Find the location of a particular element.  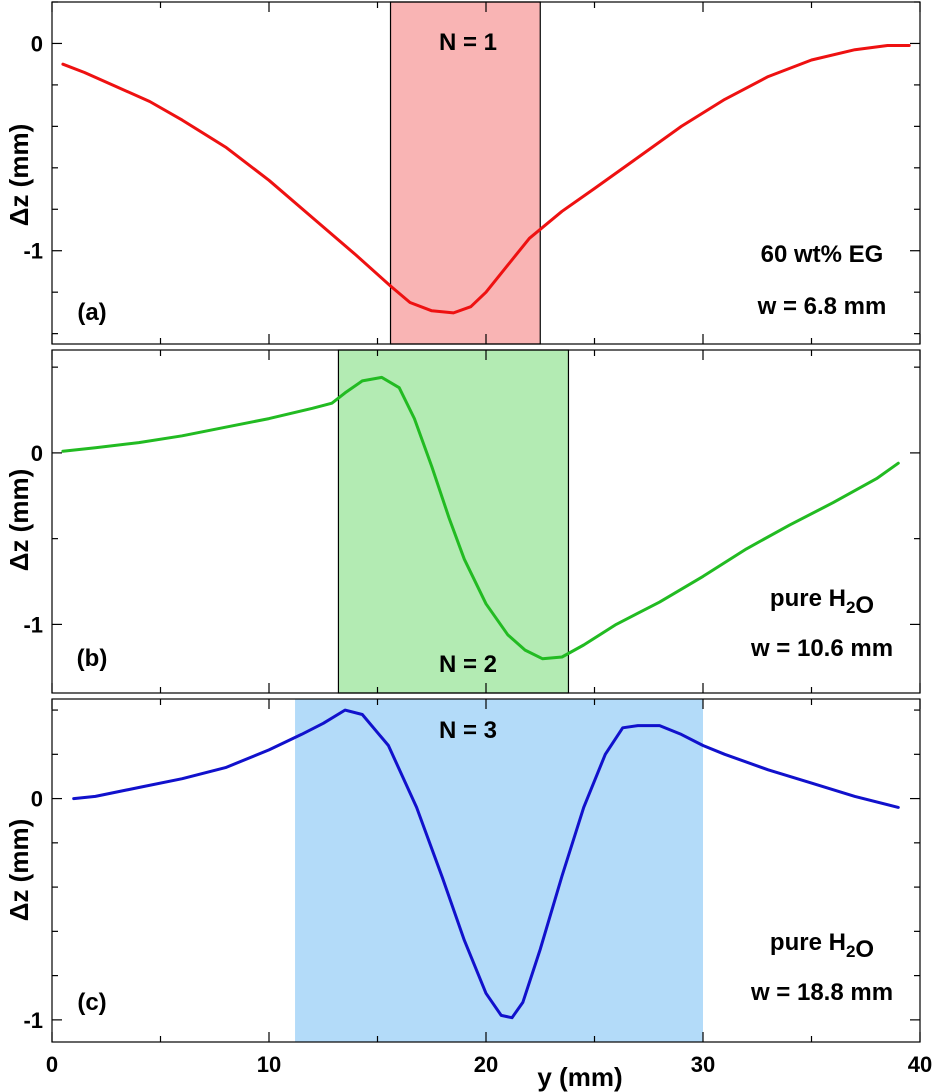

panel-label: (a) is located at coordinates (91, 312).